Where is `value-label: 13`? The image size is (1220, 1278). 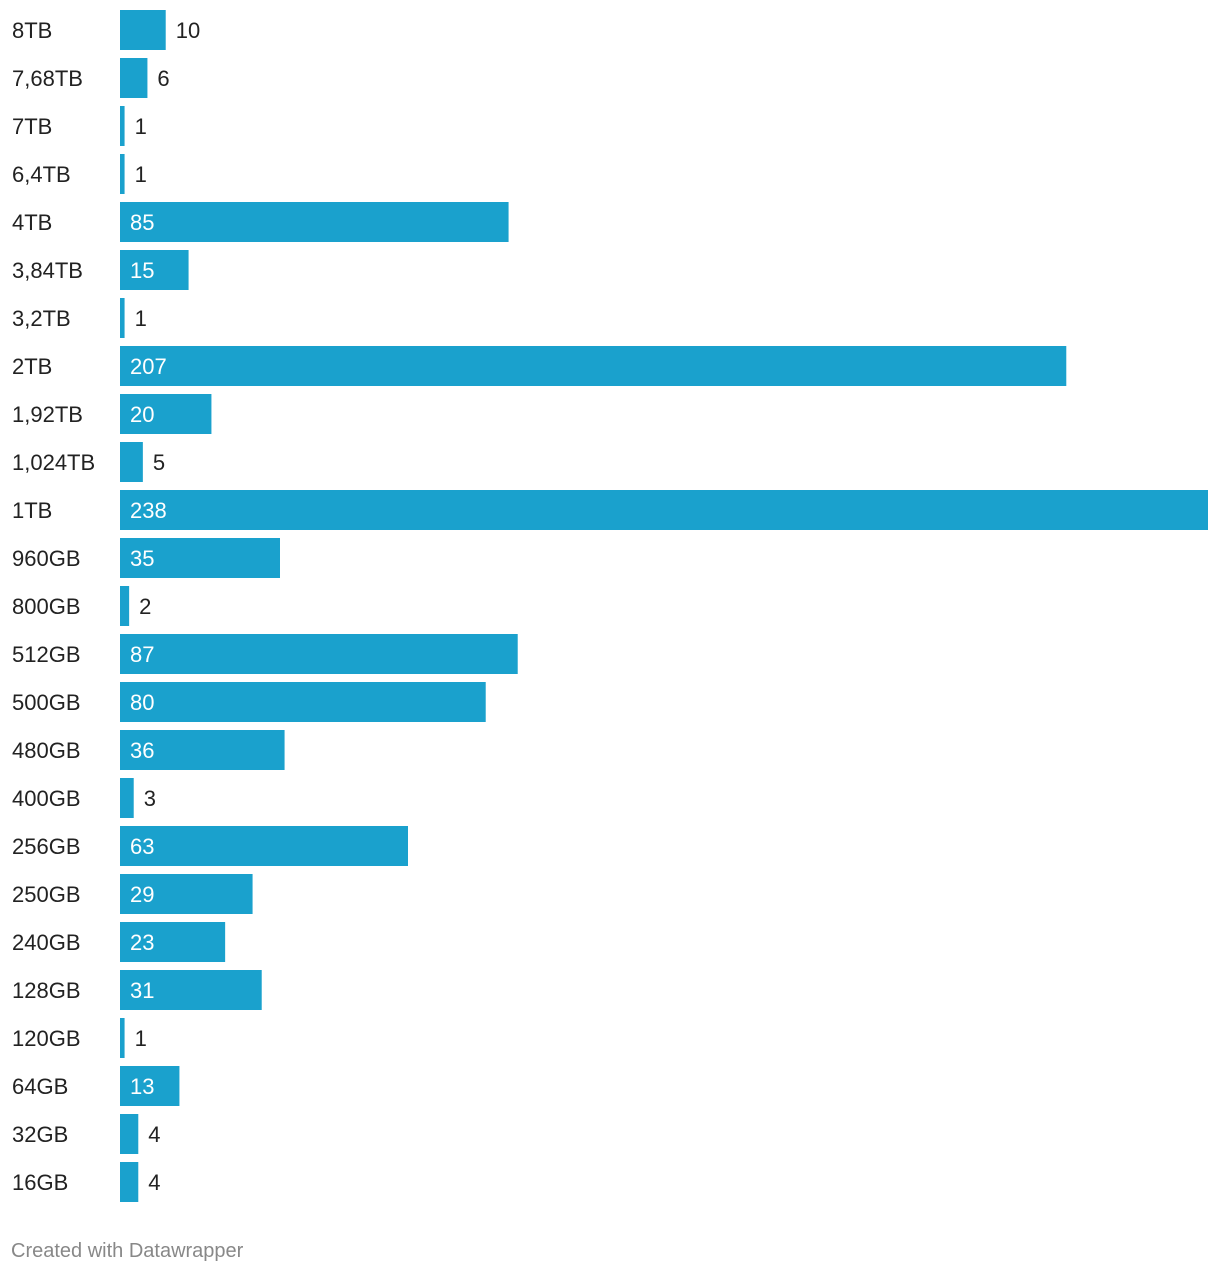
value-label: 13 is located at coordinates (142, 1086).